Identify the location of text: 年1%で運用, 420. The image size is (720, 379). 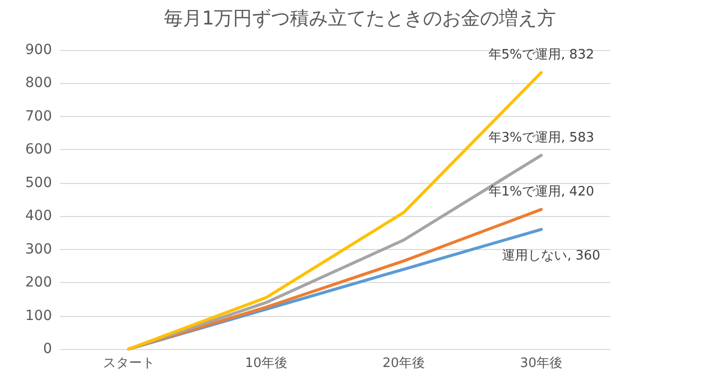
(541, 192).